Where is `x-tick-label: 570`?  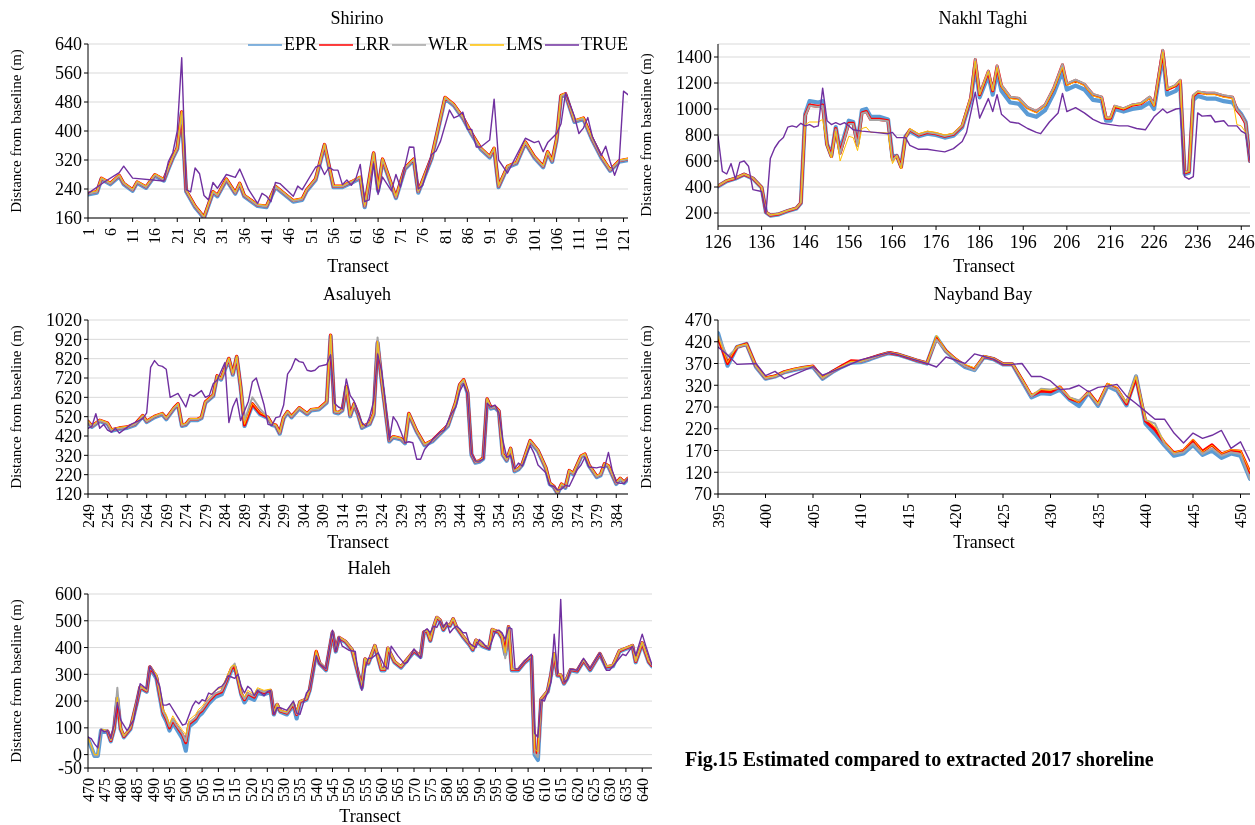
x-tick-label: 570 is located at coordinates (414, 790).